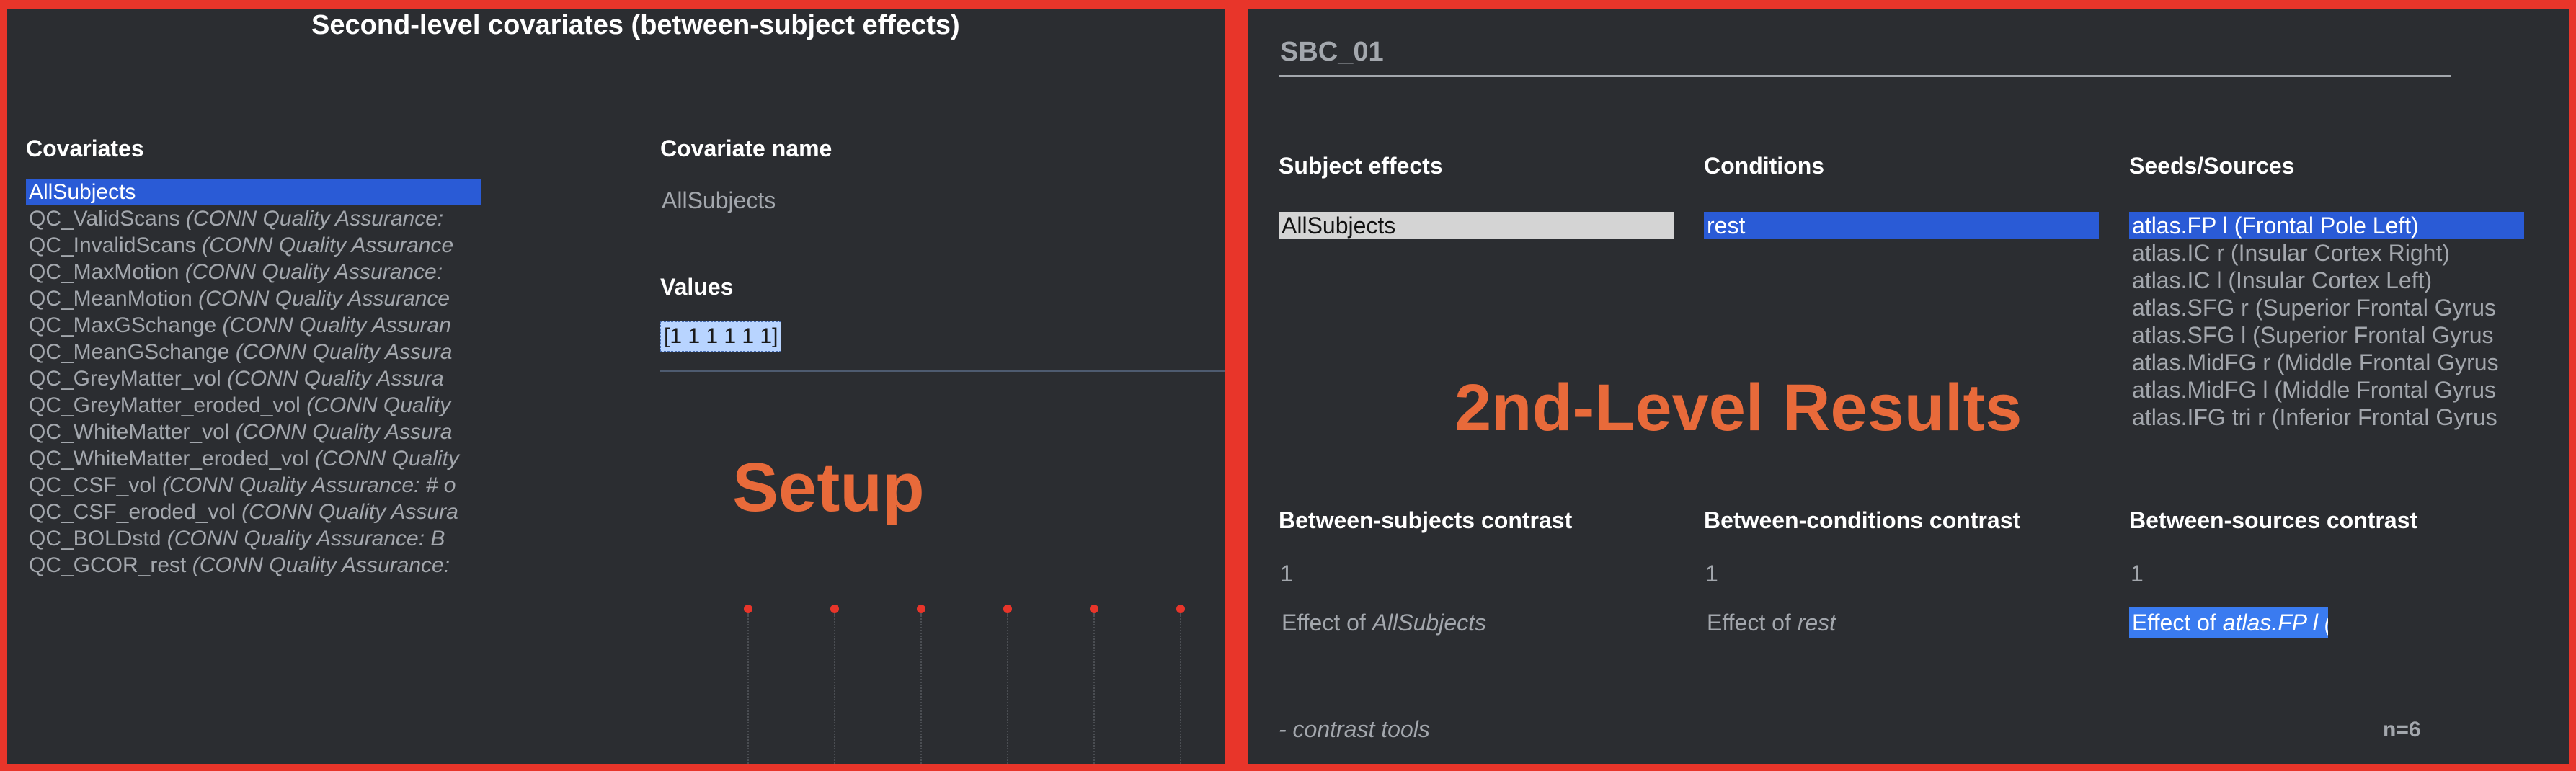 The height and width of the screenshot is (771, 2576). What do you see at coordinates (93, 485) in the screenshot?
I see `covariate-item-name: QC_CSF_vol` at bounding box center [93, 485].